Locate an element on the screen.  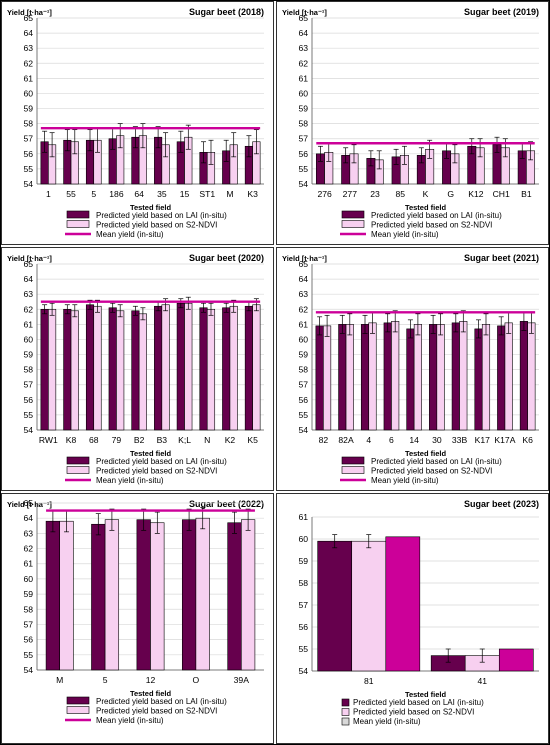
x-tick-label: 82 is located at coordinates (324, 440).